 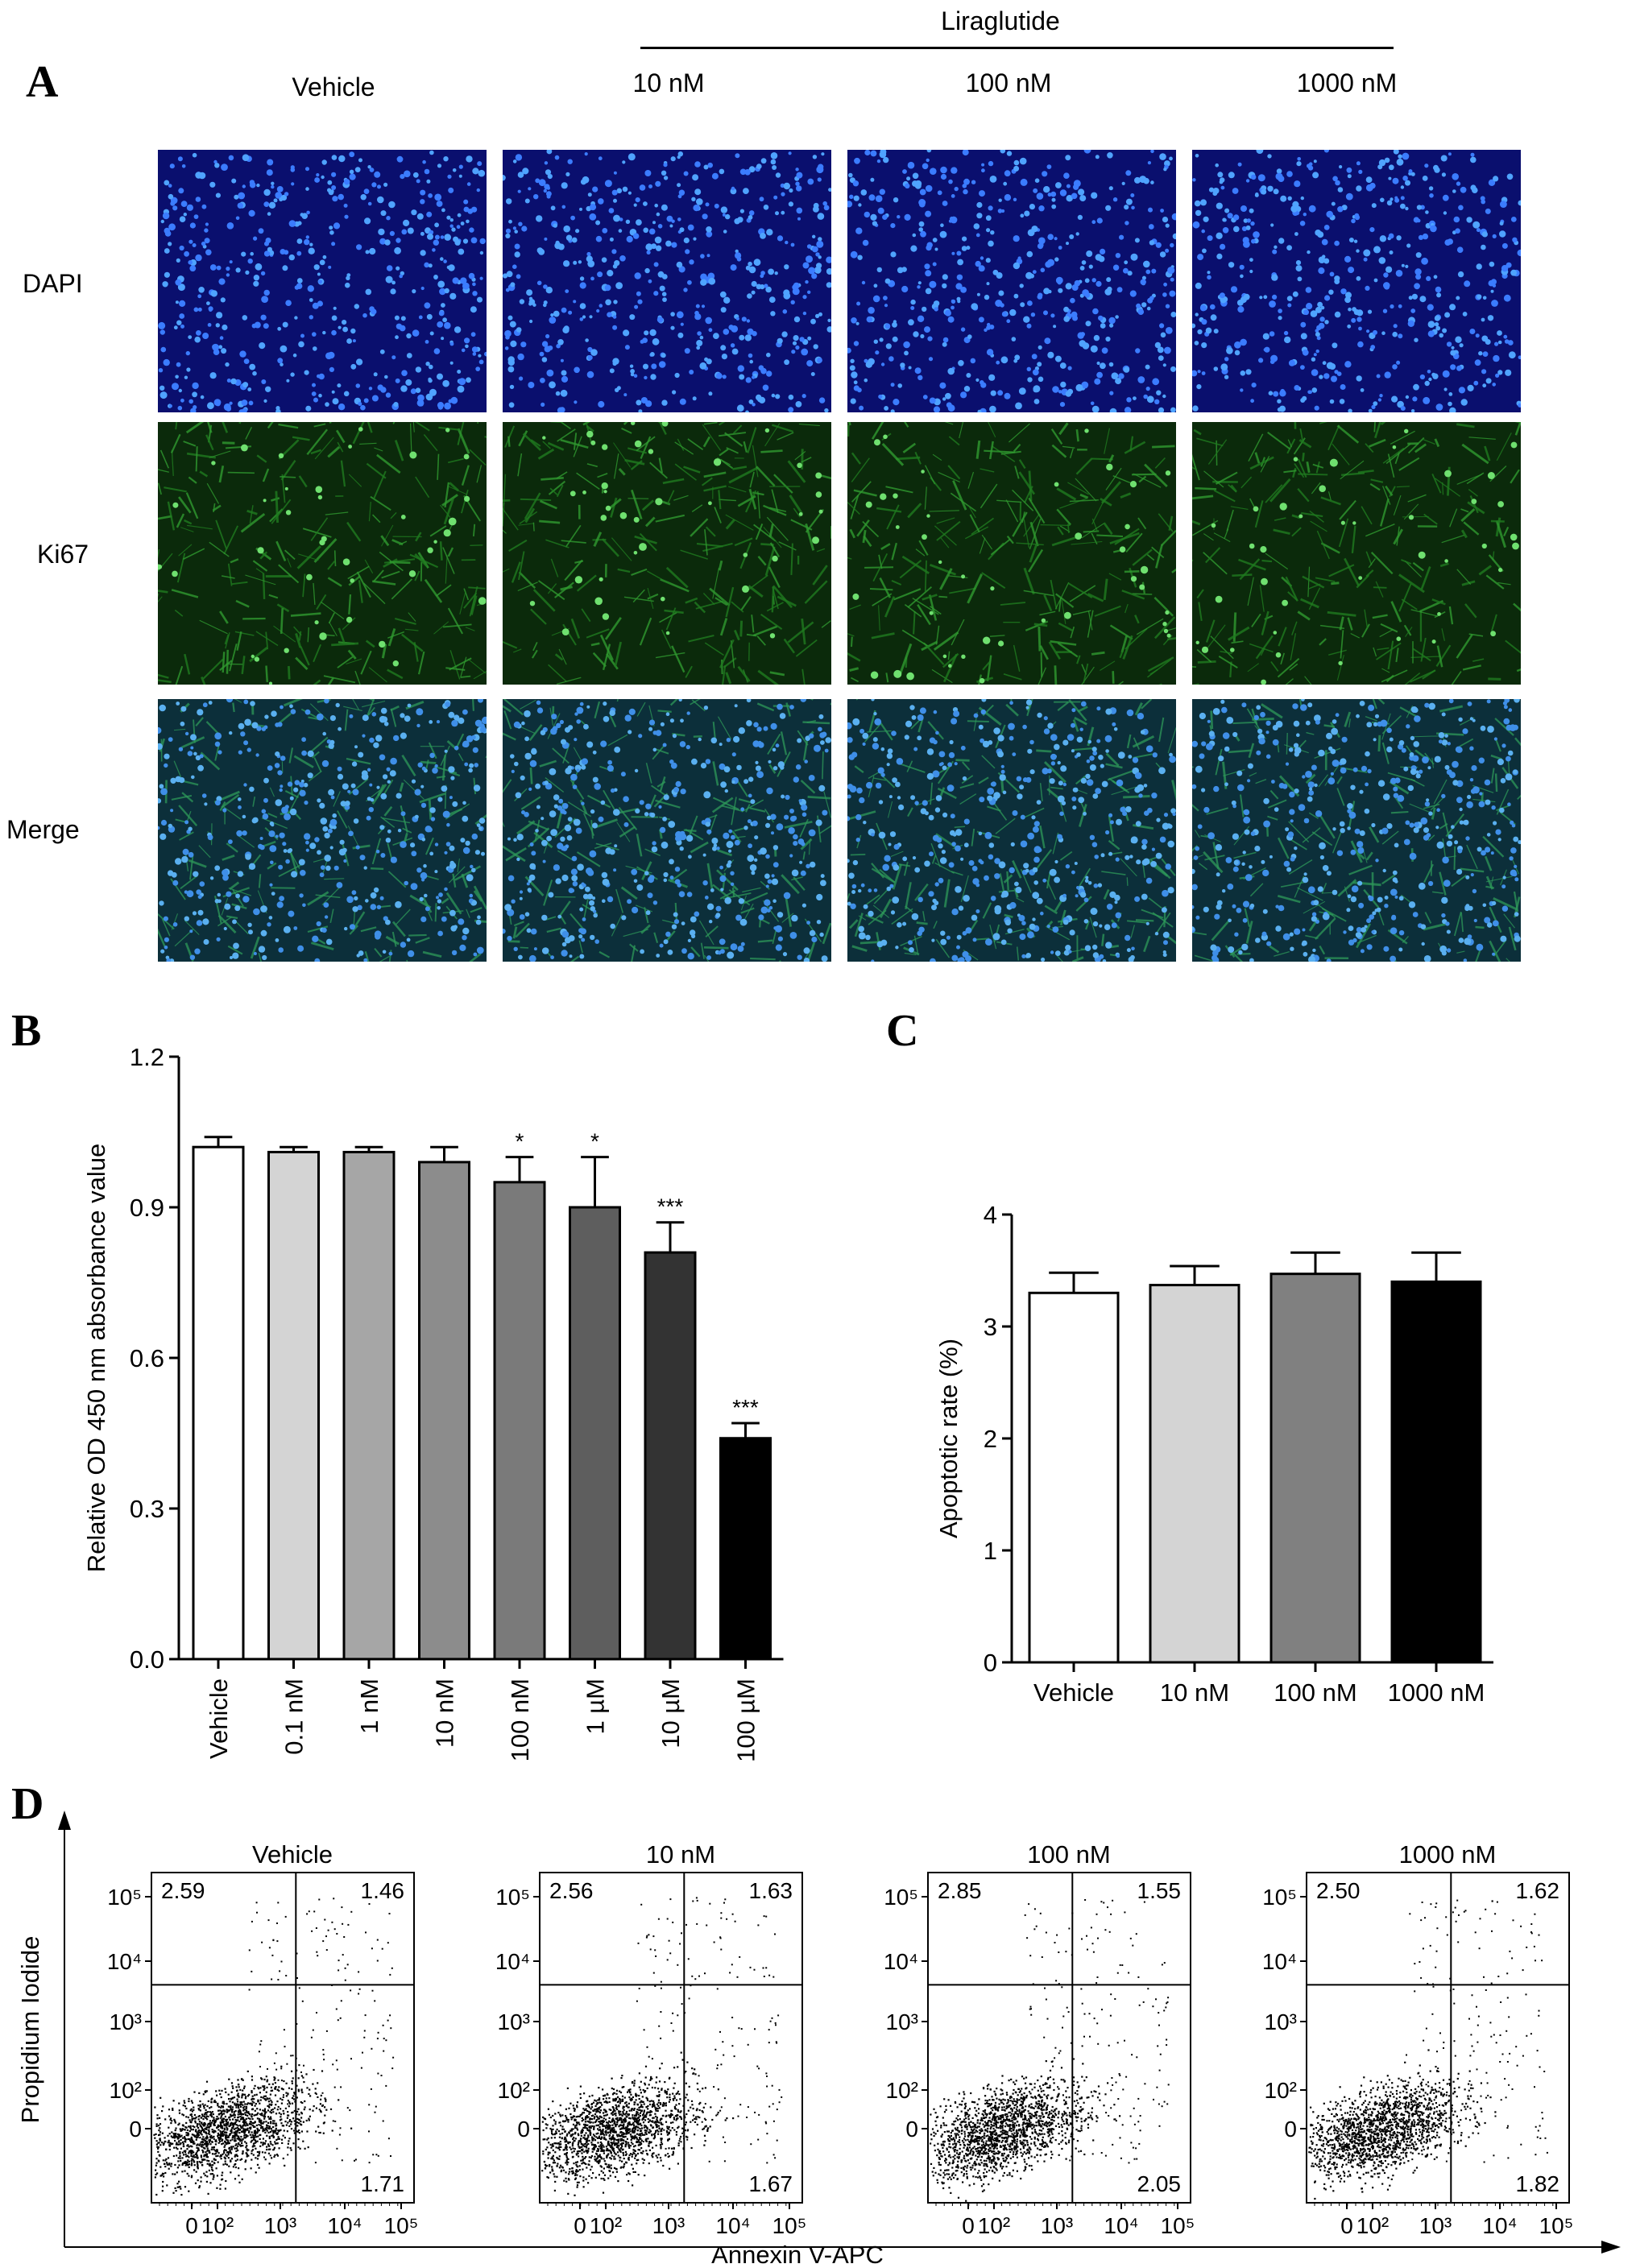 What do you see at coordinates (28, 1804) in the screenshot?
I see `panel-d-label: D` at bounding box center [28, 1804].